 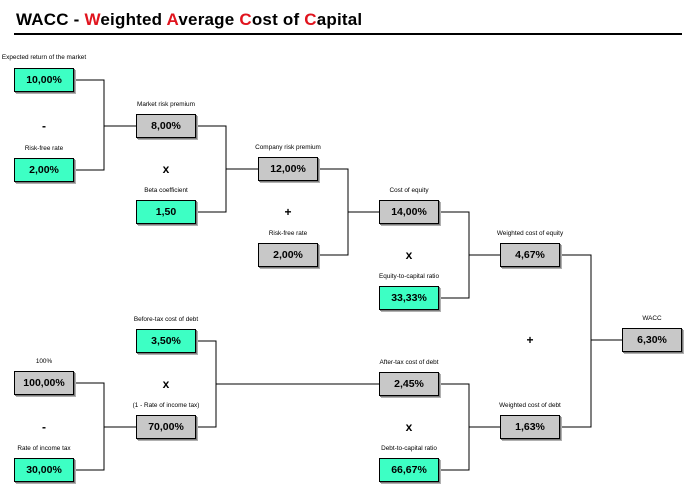 I want to click on title-text-segment: eighted, so click(x=133, y=19).